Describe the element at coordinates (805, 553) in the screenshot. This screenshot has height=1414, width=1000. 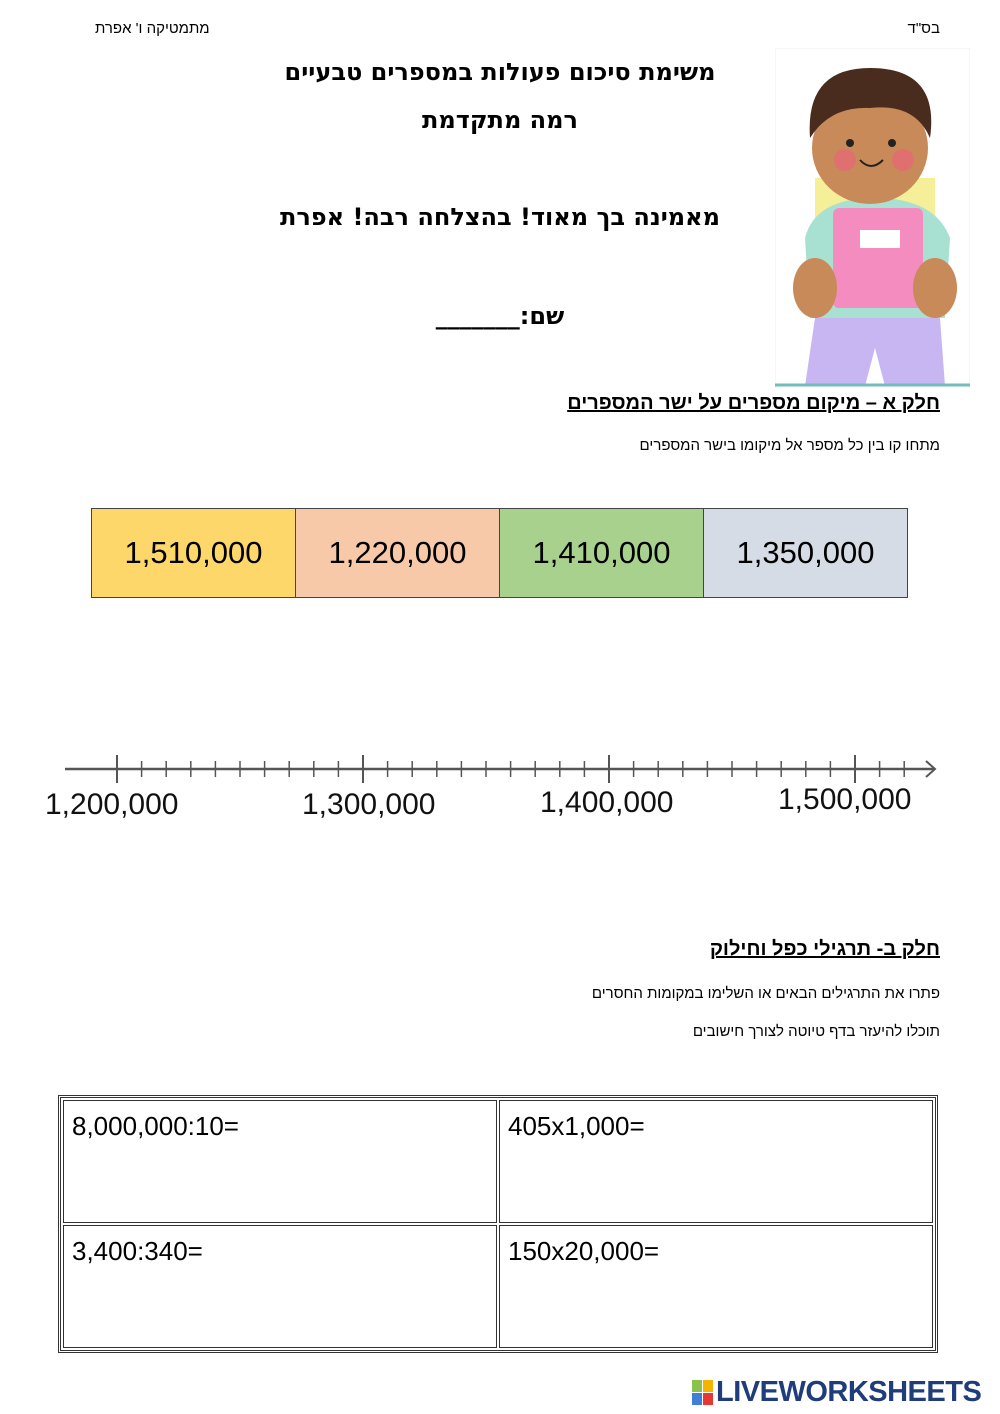
I see `number-box: 1,350,000` at that location.